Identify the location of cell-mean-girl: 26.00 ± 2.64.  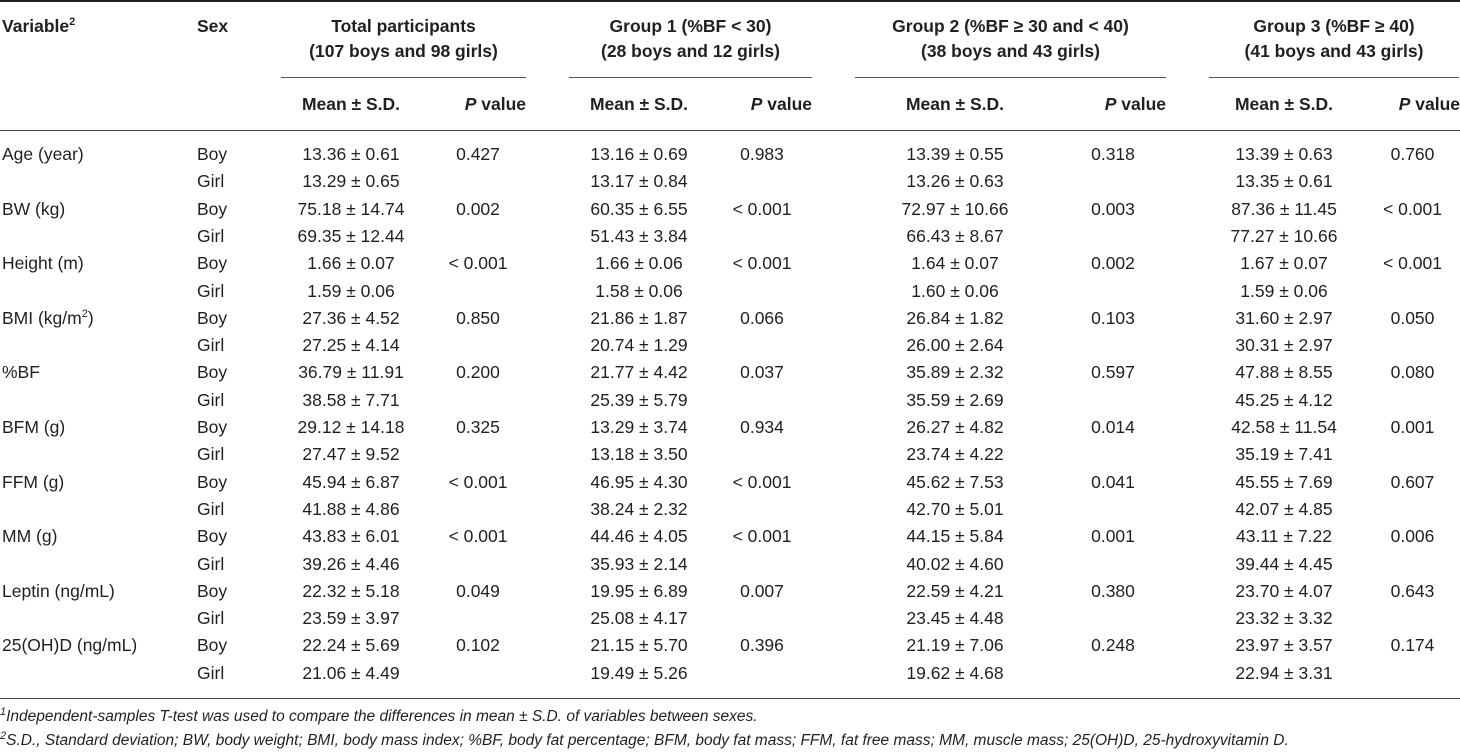
(955, 345).